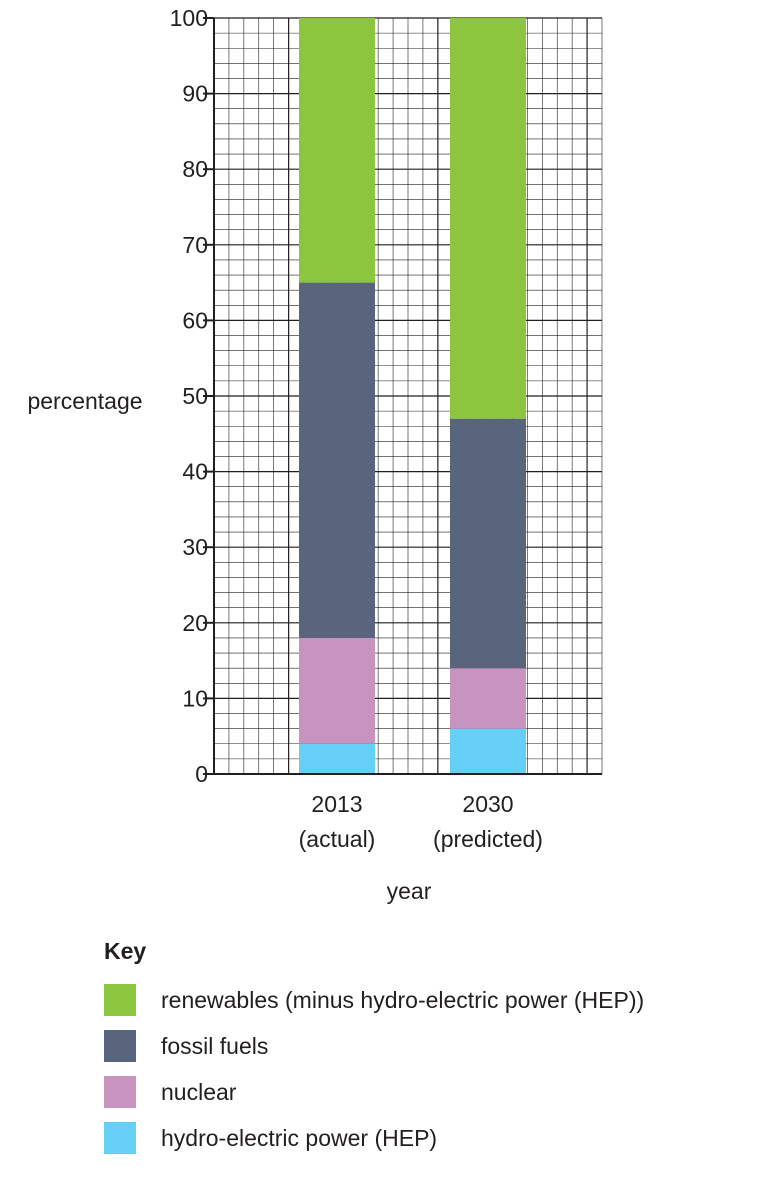 The height and width of the screenshot is (1177, 782). What do you see at coordinates (195, 396) in the screenshot?
I see `y-tick-label: 50` at bounding box center [195, 396].